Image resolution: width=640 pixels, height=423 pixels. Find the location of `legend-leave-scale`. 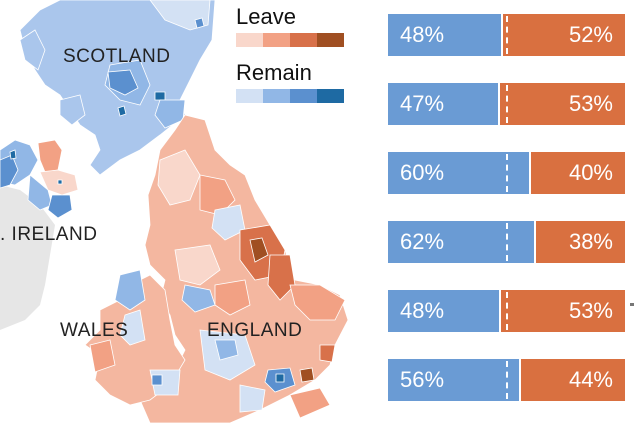

legend-leave-scale is located at coordinates (290, 40).